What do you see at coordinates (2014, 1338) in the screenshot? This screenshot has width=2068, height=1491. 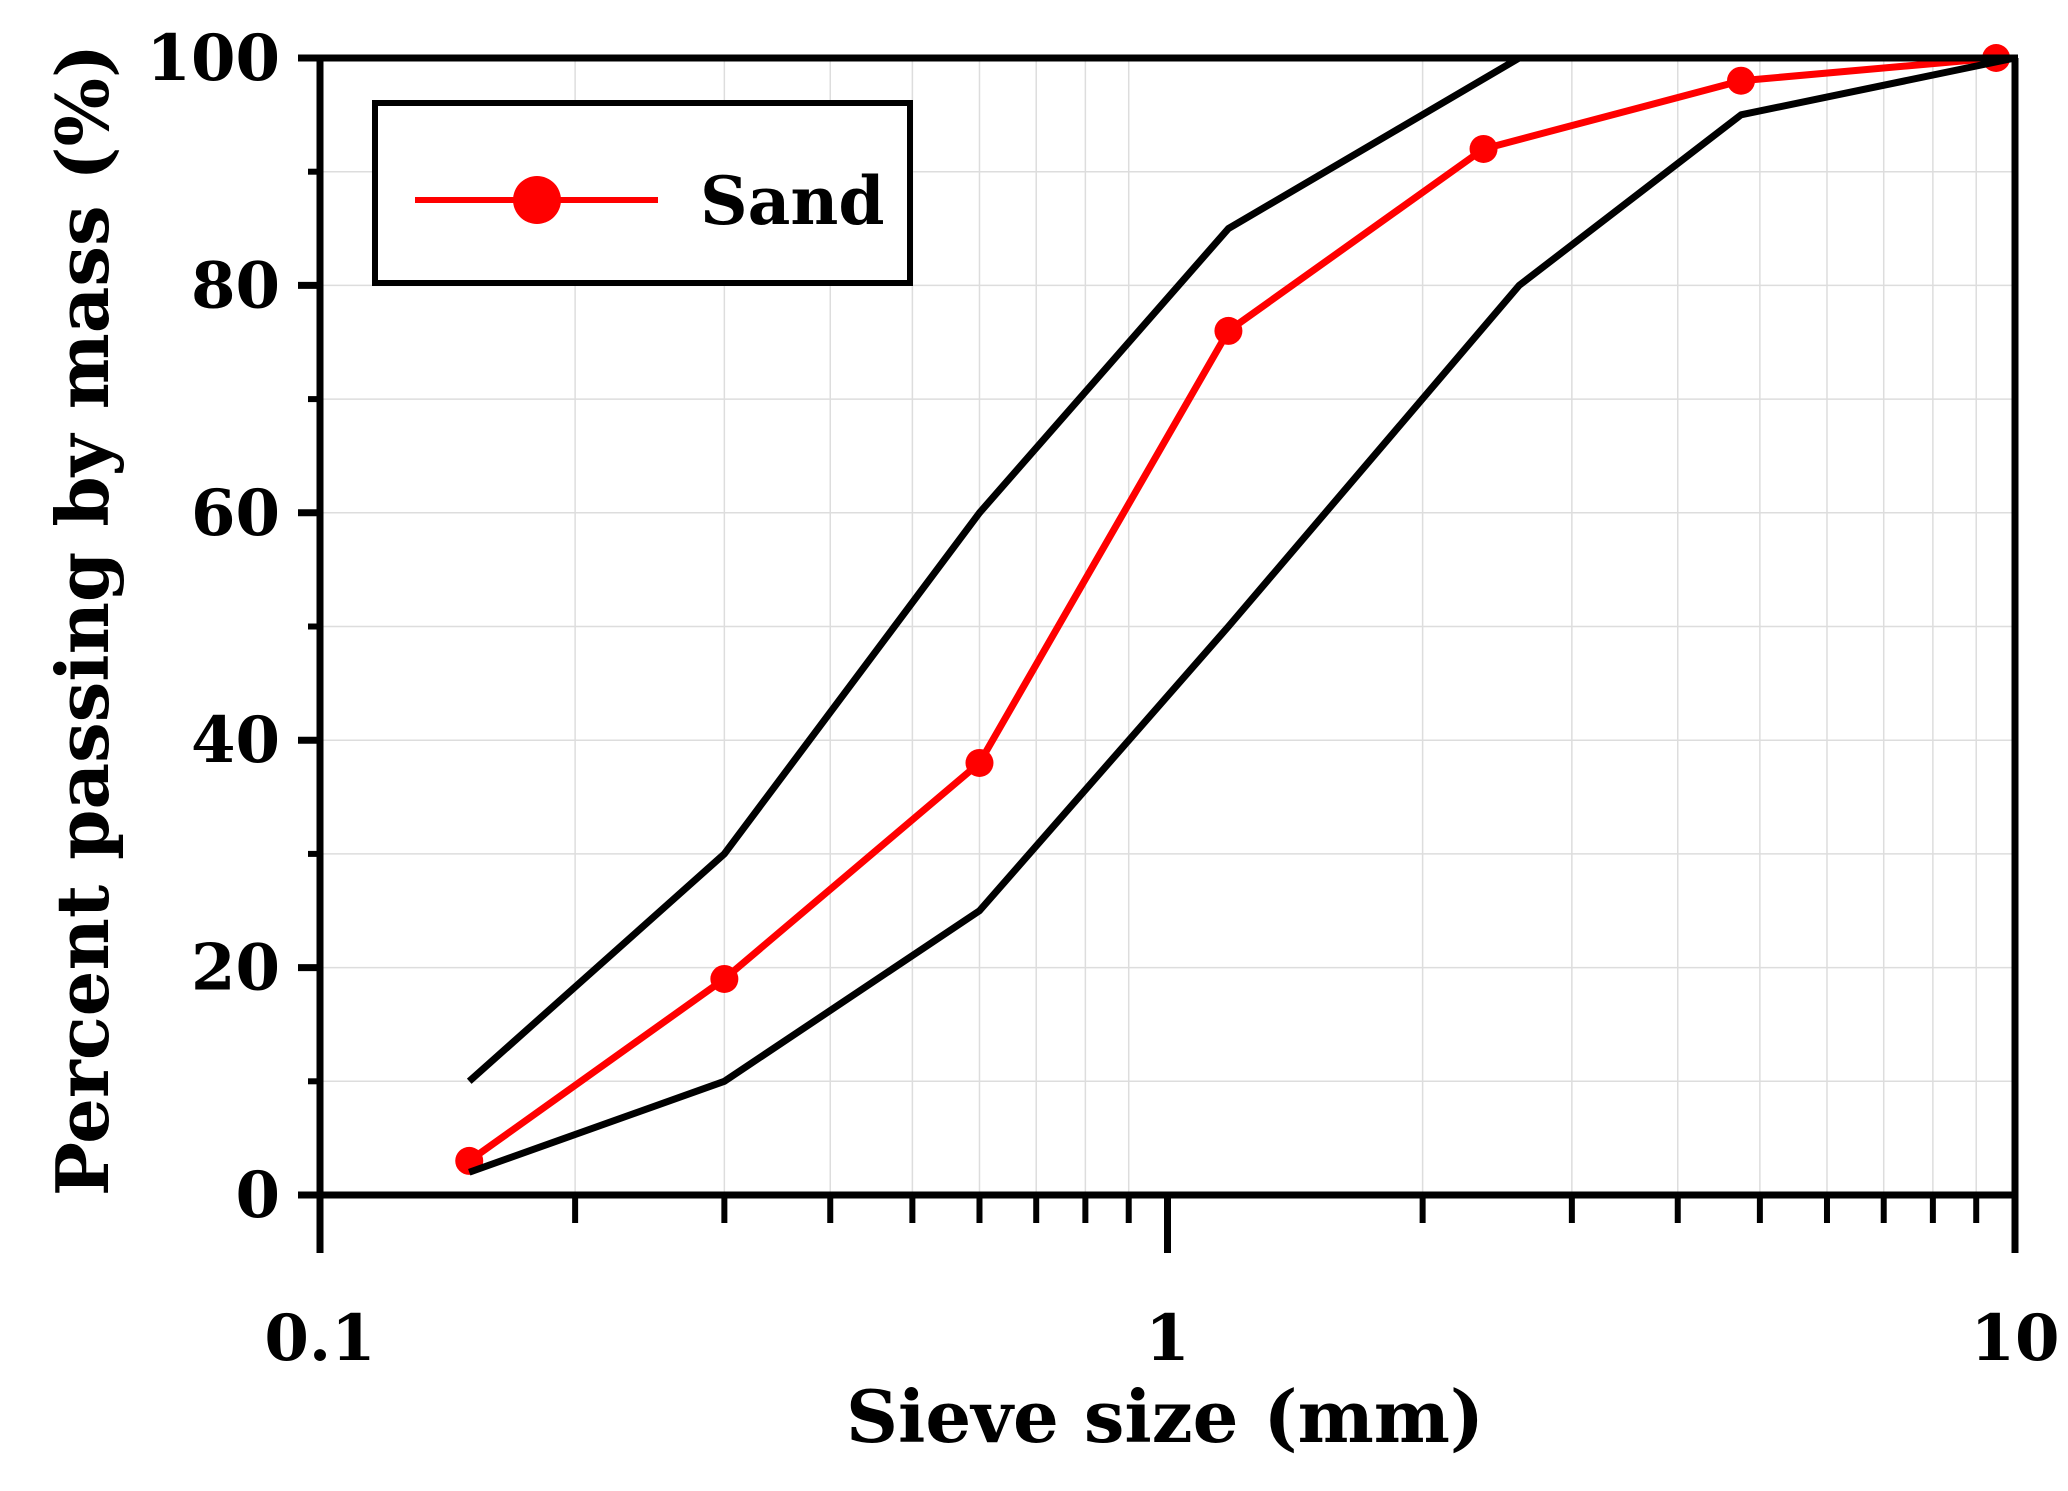 I see `x-tick-label: 10` at bounding box center [2014, 1338].